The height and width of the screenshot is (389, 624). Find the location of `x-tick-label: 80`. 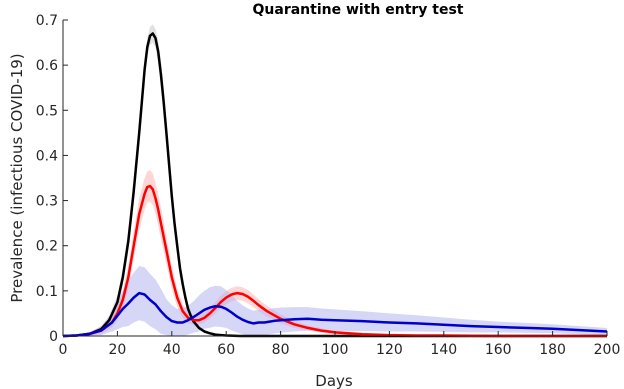

x-tick-label: 80 is located at coordinates (281, 350).